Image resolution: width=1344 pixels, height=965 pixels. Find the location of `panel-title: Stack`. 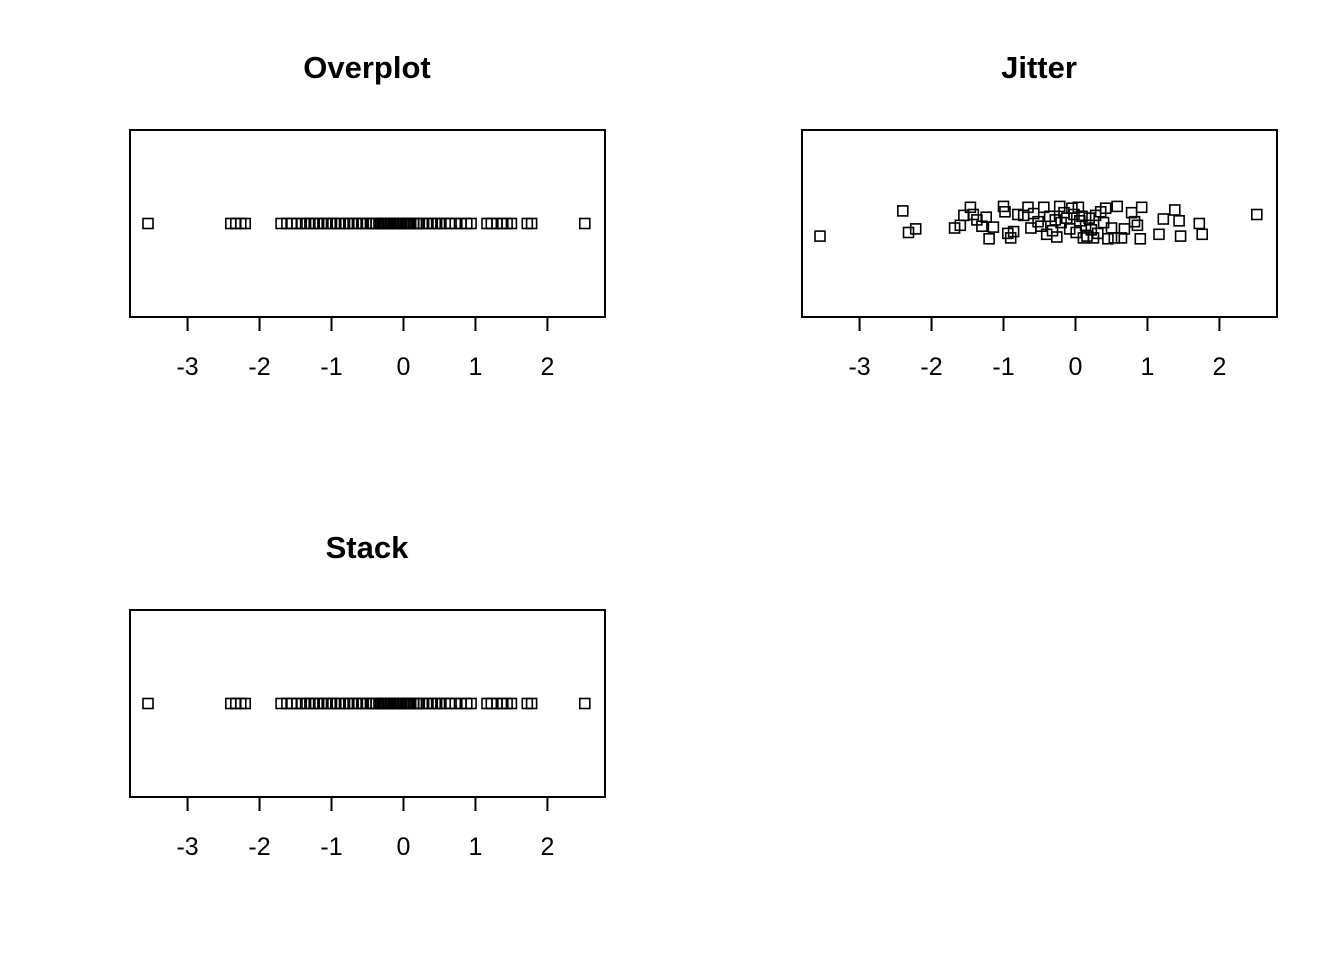

panel-title: Stack is located at coordinates (367, 547).